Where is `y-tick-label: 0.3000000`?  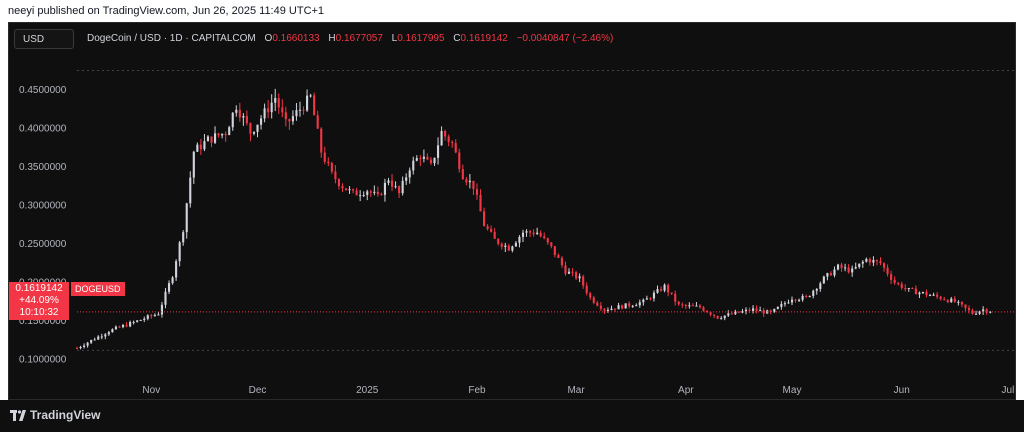 y-tick-label: 0.3000000 is located at coordinates (43, 205).